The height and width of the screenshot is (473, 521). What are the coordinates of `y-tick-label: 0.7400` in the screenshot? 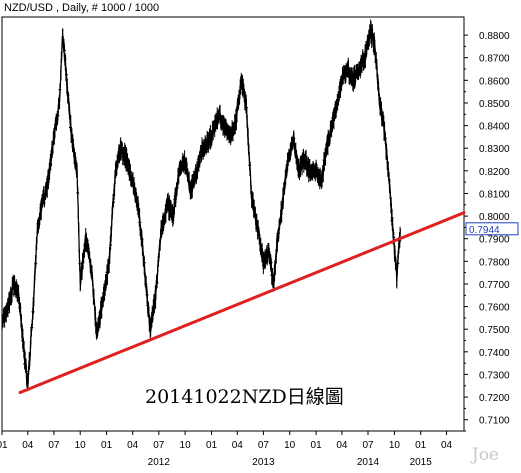 It's located at (494, 353).